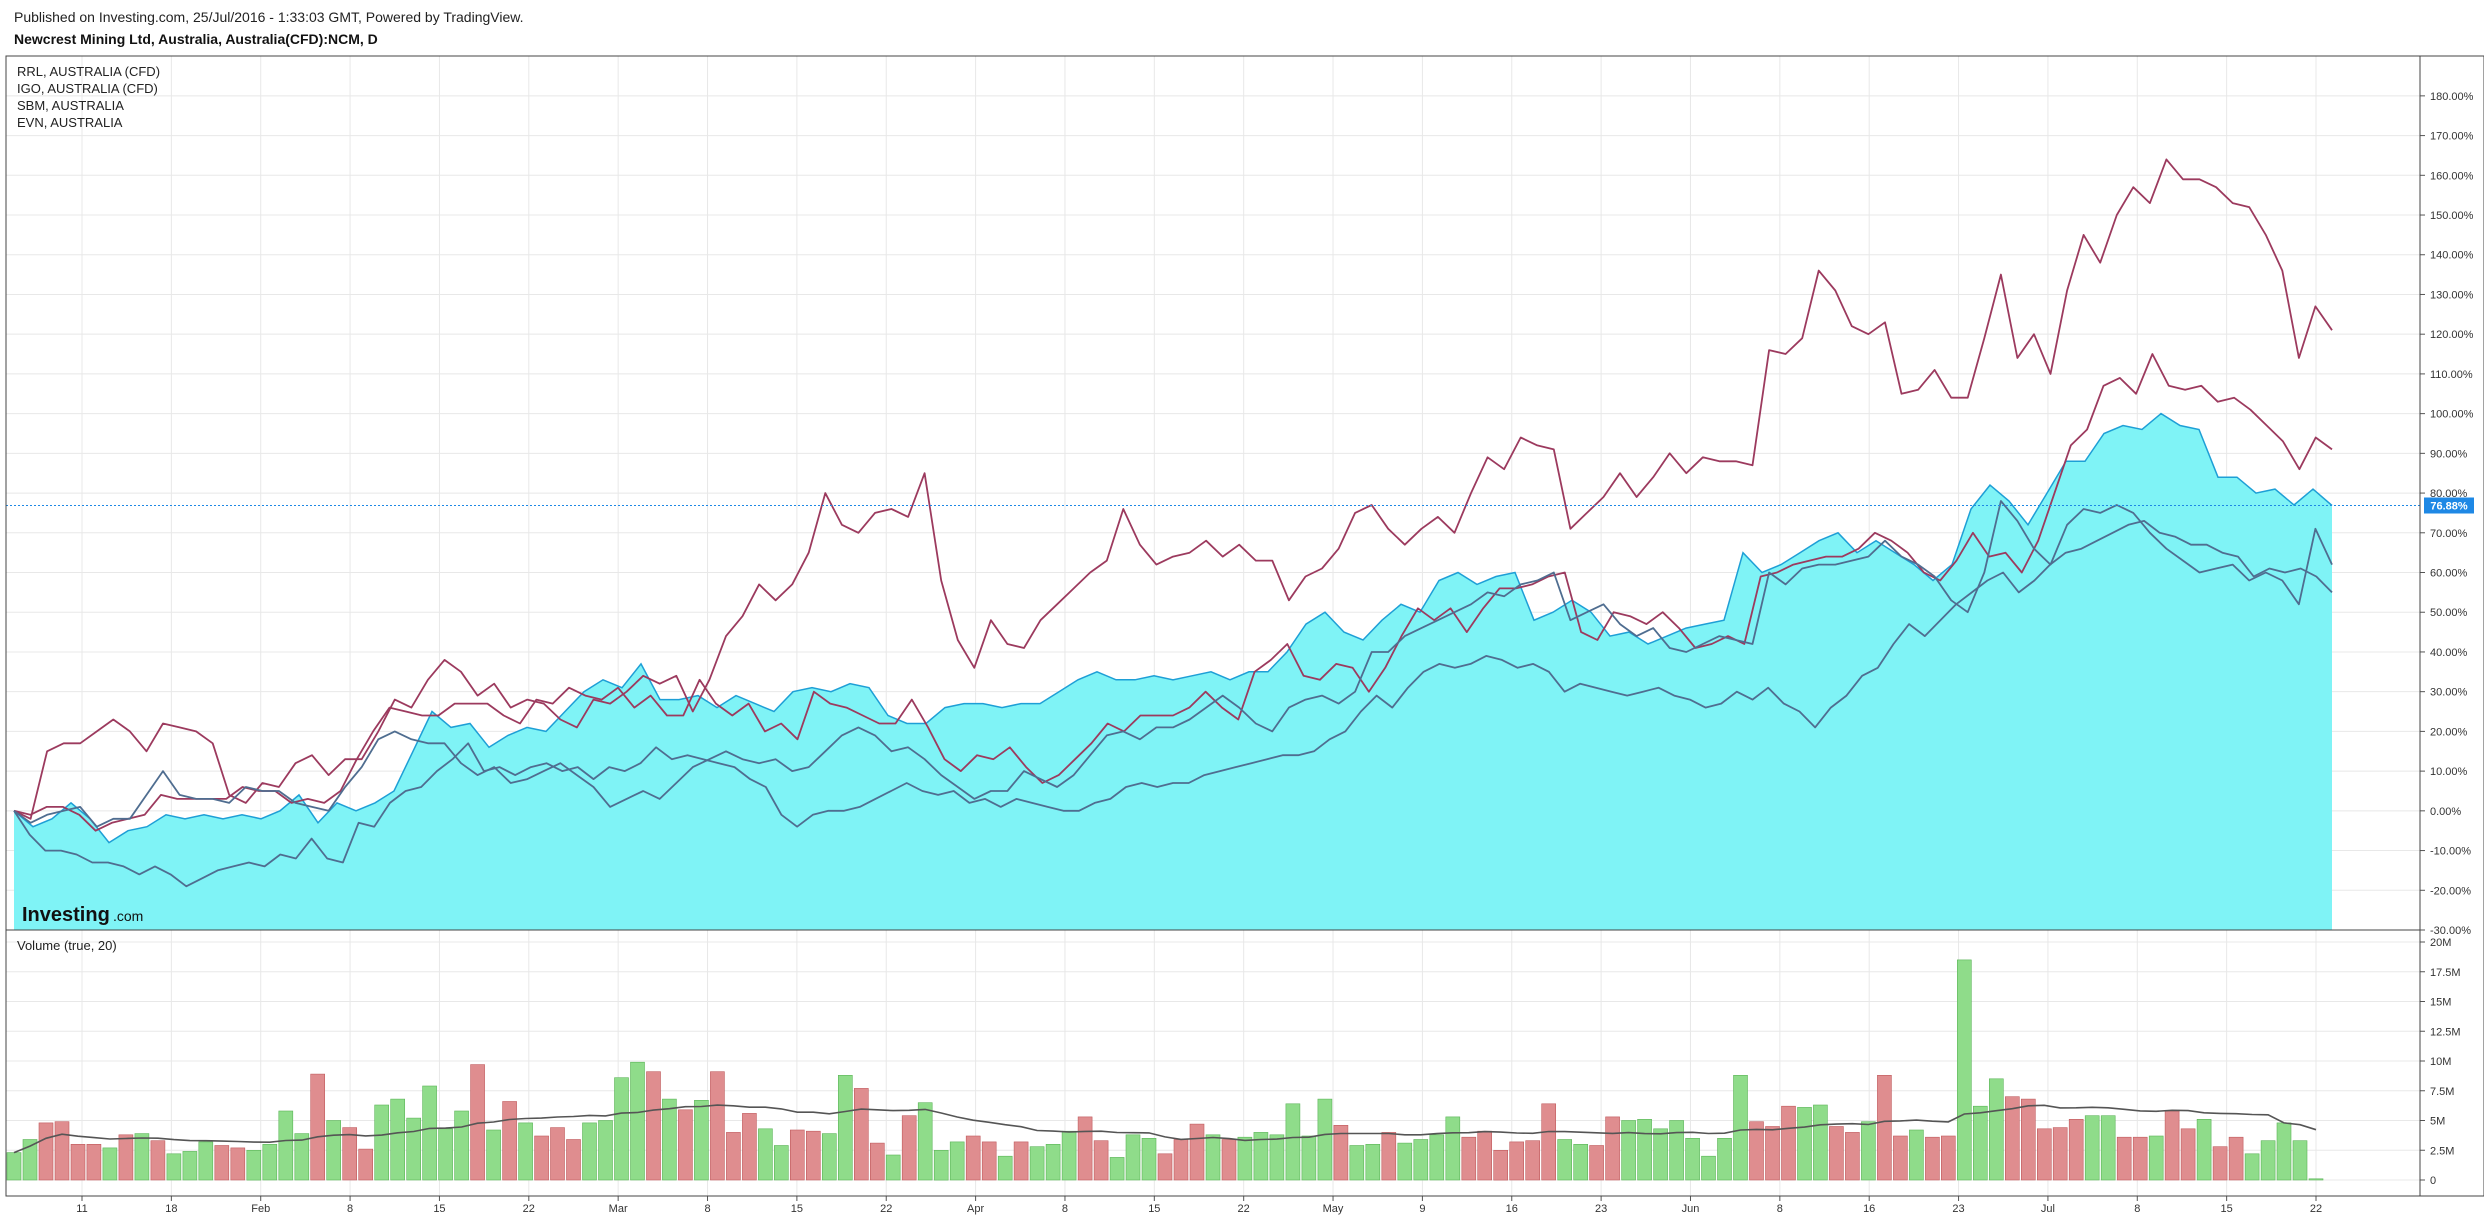  I want to click on legend-item-0: RRL, AUSTRALIA (CFD), so click(88, 71).